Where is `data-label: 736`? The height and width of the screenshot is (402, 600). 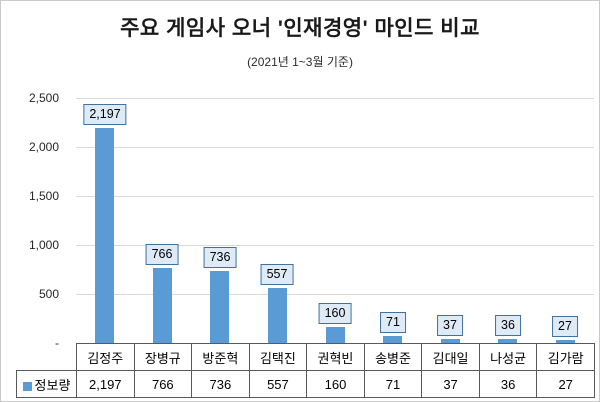 data-label: 736 is located at coordinates (220, 257).